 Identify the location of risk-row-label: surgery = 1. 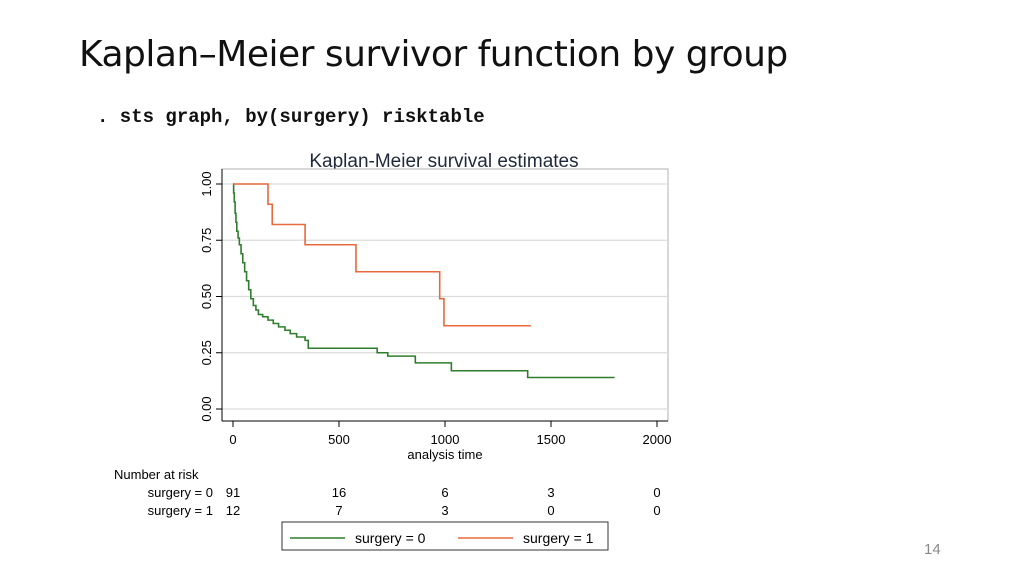
(180, 510).